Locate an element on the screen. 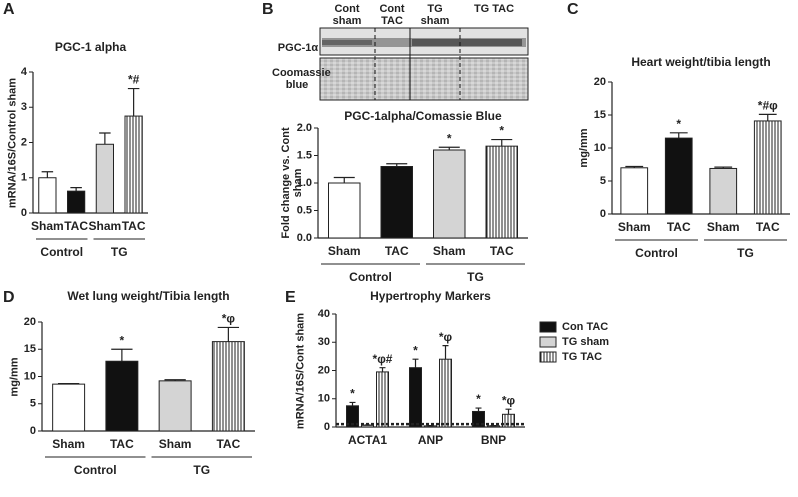 Image resolution: width=798 pixels, height=497 pixels. chart-title: Wet lung weight/Tibia length is located at coordinates (148, 296).